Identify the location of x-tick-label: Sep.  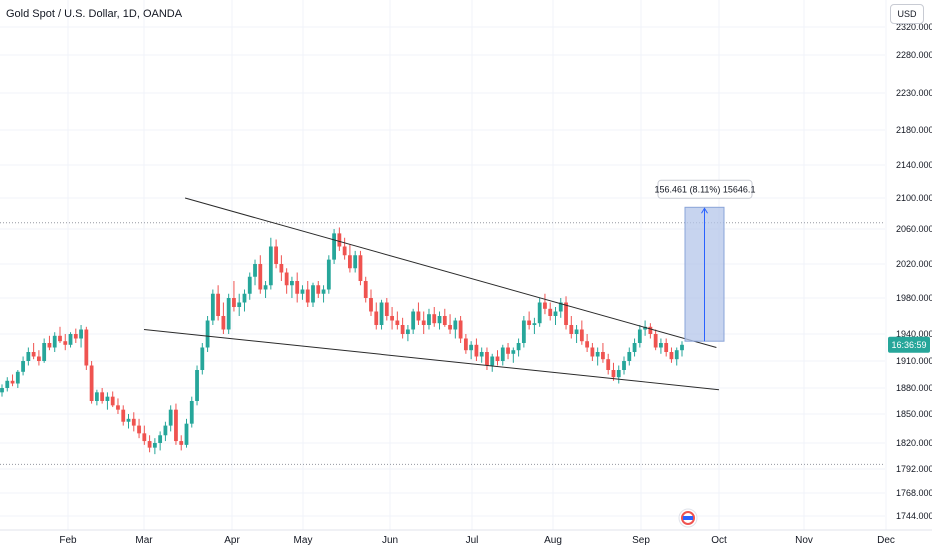
(641, 540).